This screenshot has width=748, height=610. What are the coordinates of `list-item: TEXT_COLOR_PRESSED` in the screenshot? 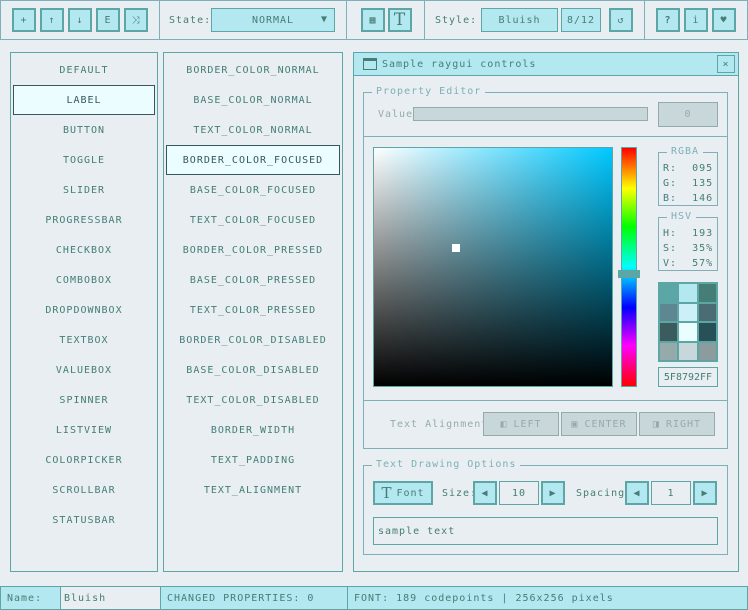 It's located at (253, 310).